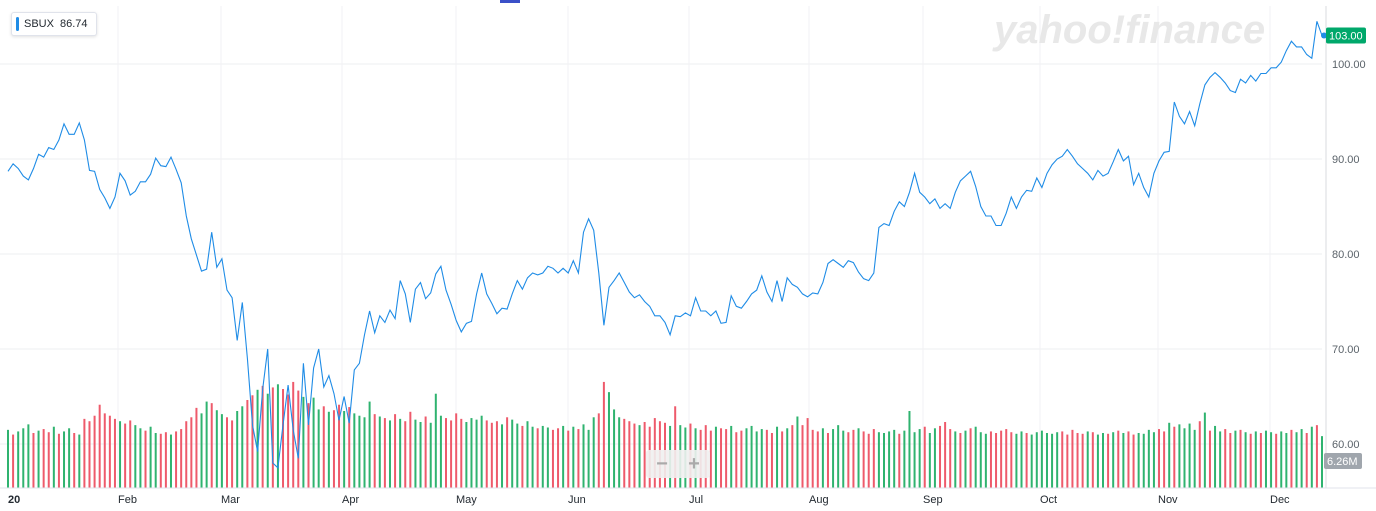 The image size is (1376, 511). Describe the element at coordinates (694, 463) in the screenshot. I see `zoom-in-button: +` at that location.